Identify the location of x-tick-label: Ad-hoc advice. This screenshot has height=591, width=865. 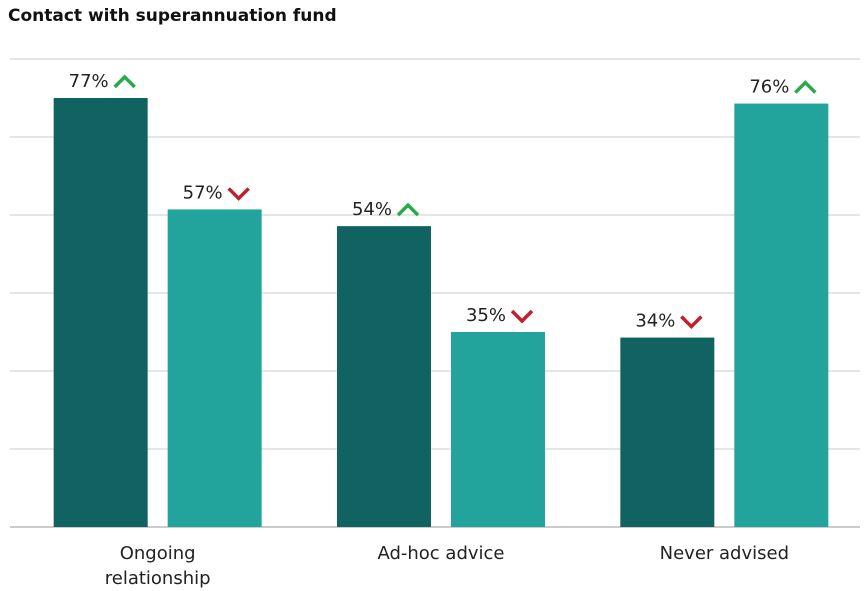
(441, 553).